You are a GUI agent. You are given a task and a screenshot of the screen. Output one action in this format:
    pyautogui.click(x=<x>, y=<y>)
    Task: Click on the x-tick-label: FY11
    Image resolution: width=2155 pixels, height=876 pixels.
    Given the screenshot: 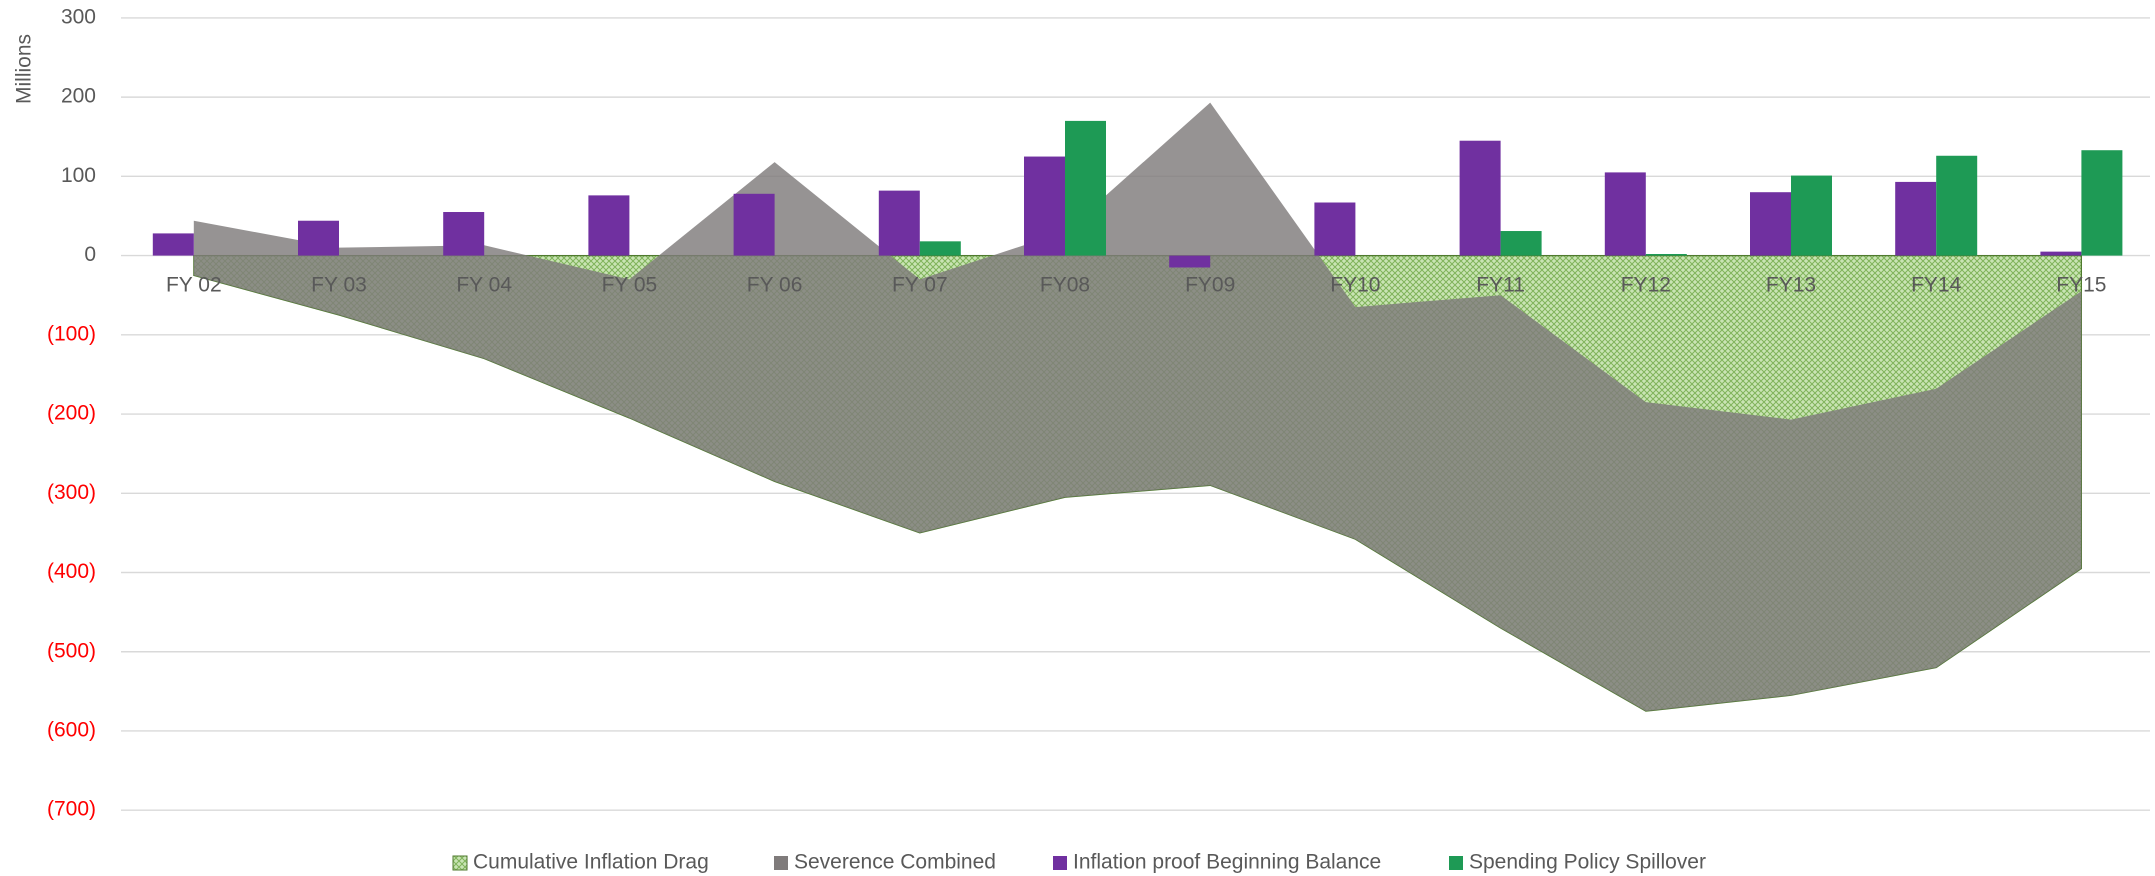 What is the action you would take?
    pyautogui.click(x=1500, y=285)
    